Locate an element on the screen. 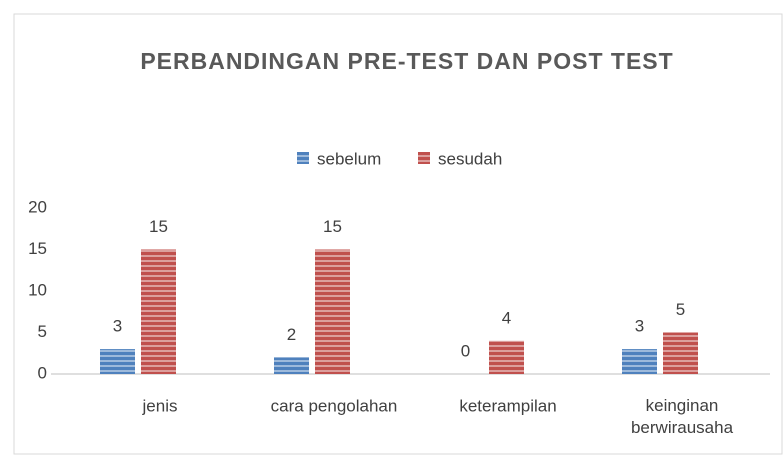 Image resolution: width=784 pixels, height=456 pixels. legend-label: sebelum is located at coordinates (349, 158).